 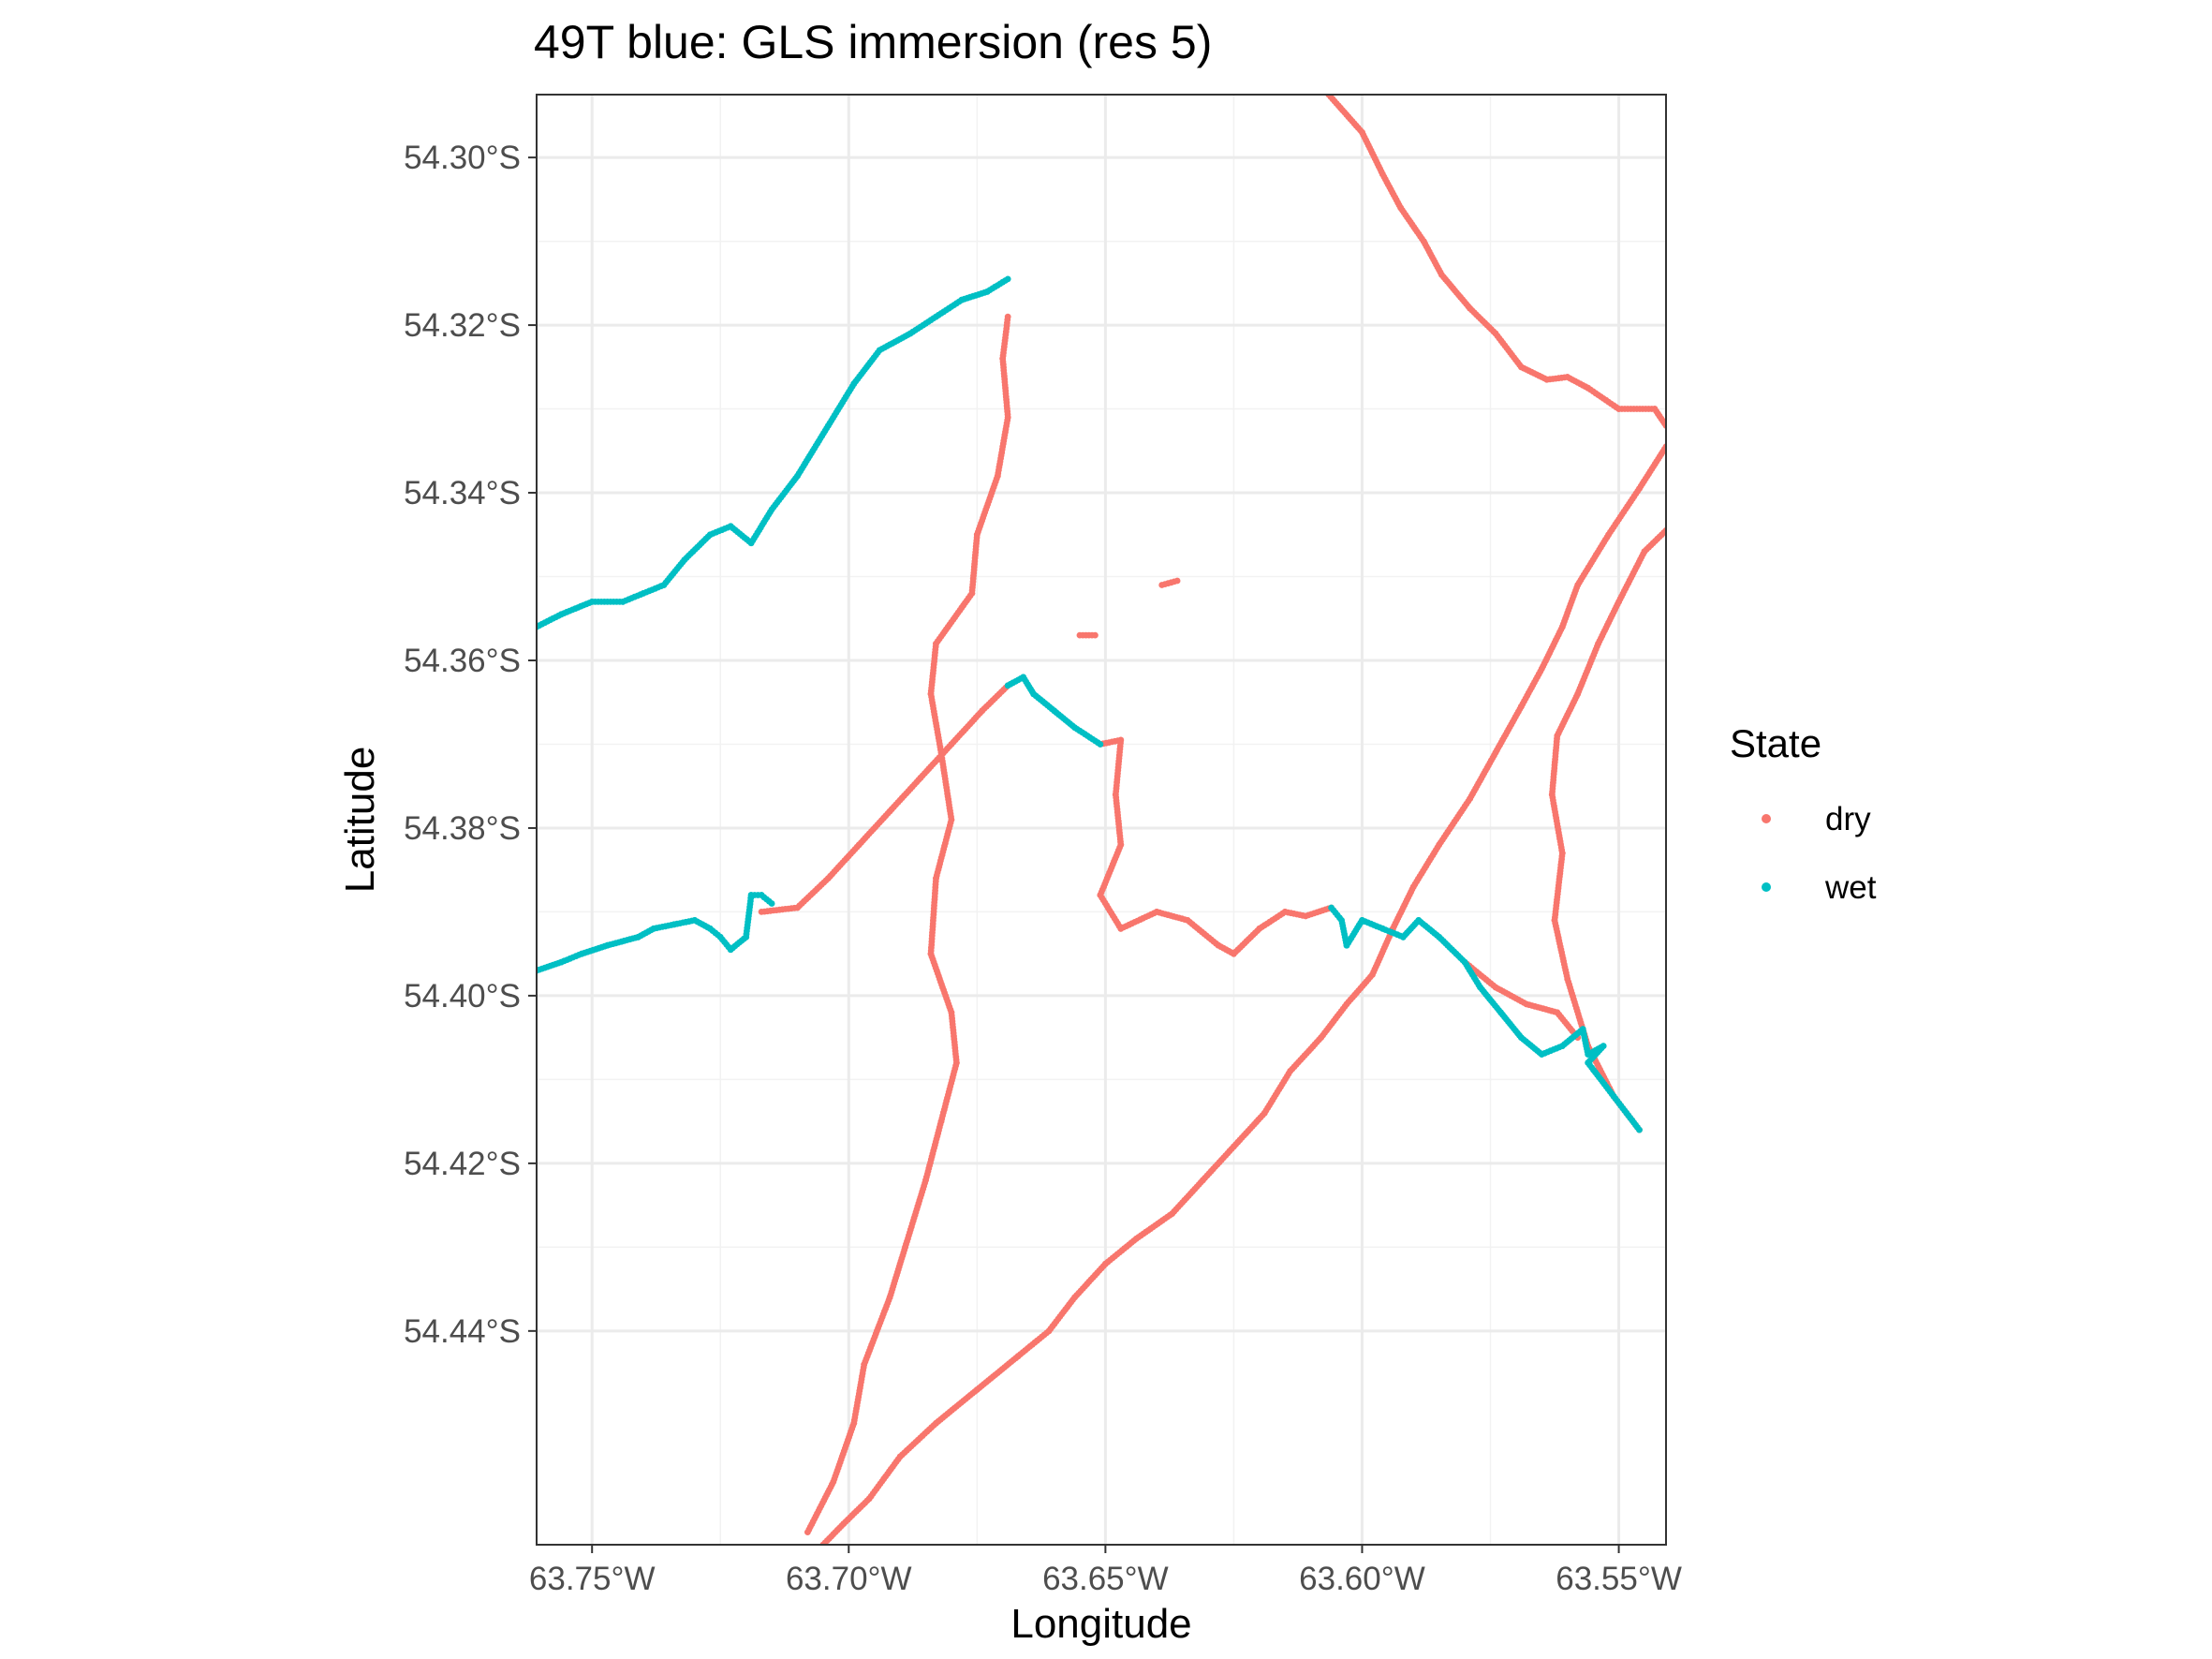 What do you see at coordinates (462, 326) in the screenshot?
I see `y-tick-label: 54.32°S` at bounding box center [462, 326].